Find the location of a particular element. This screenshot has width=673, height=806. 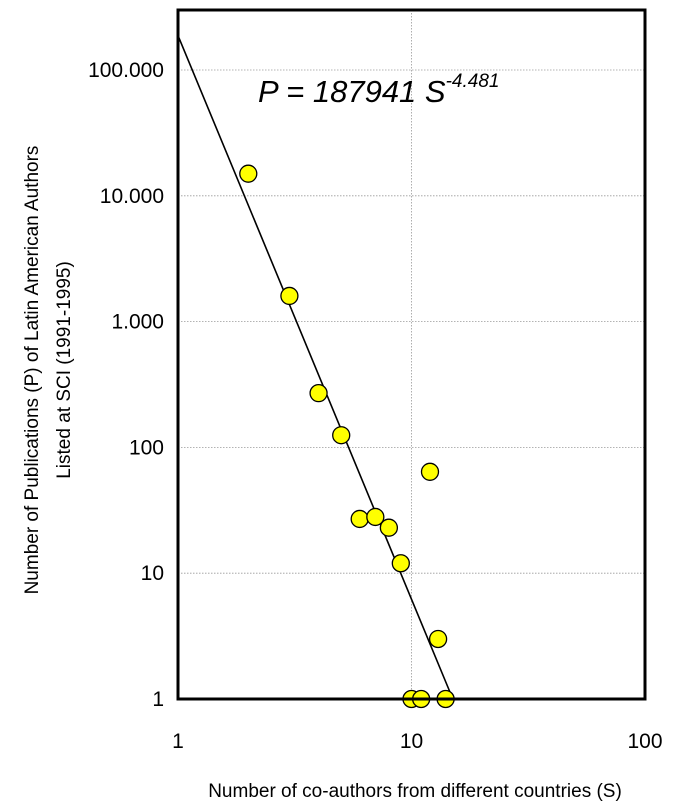

fit-equation-exponent: -4.481 is located at coordinates (473, 81).